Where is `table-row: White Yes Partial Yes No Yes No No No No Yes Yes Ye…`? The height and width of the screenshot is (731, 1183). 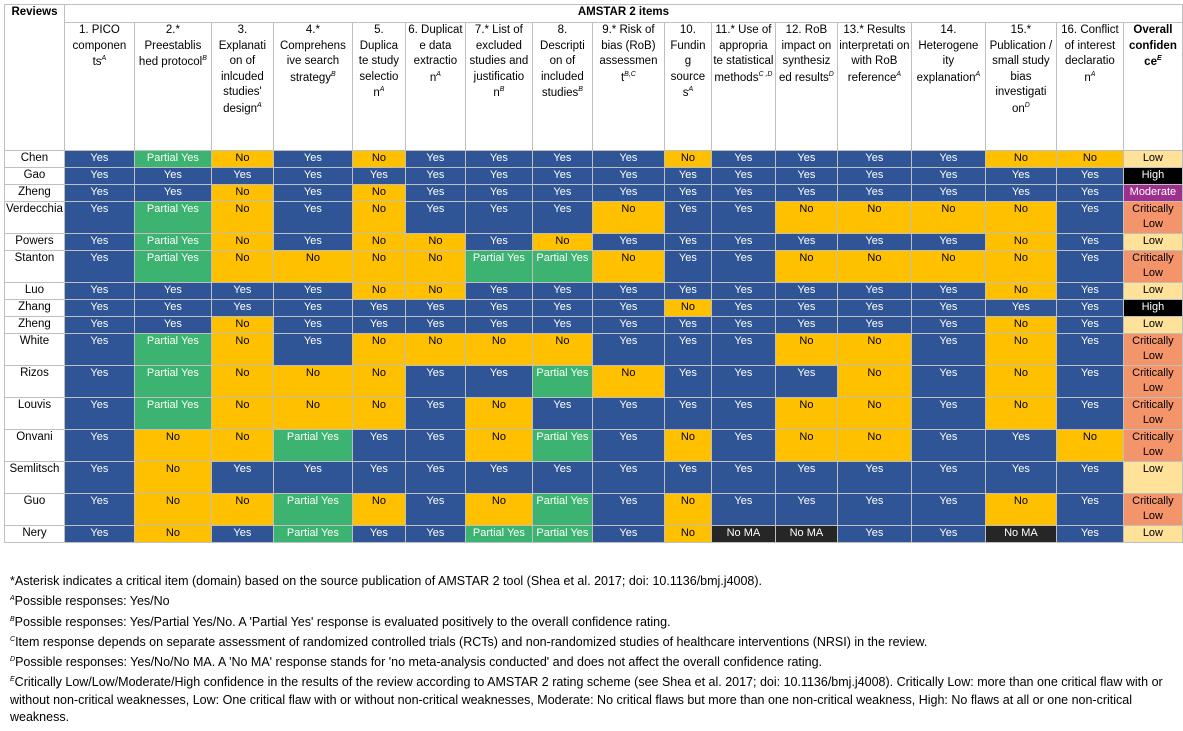 table-row: White Yes Partial Yes No Yes No No No No Yes Yes Ye… is located at coordinates (593, 349).